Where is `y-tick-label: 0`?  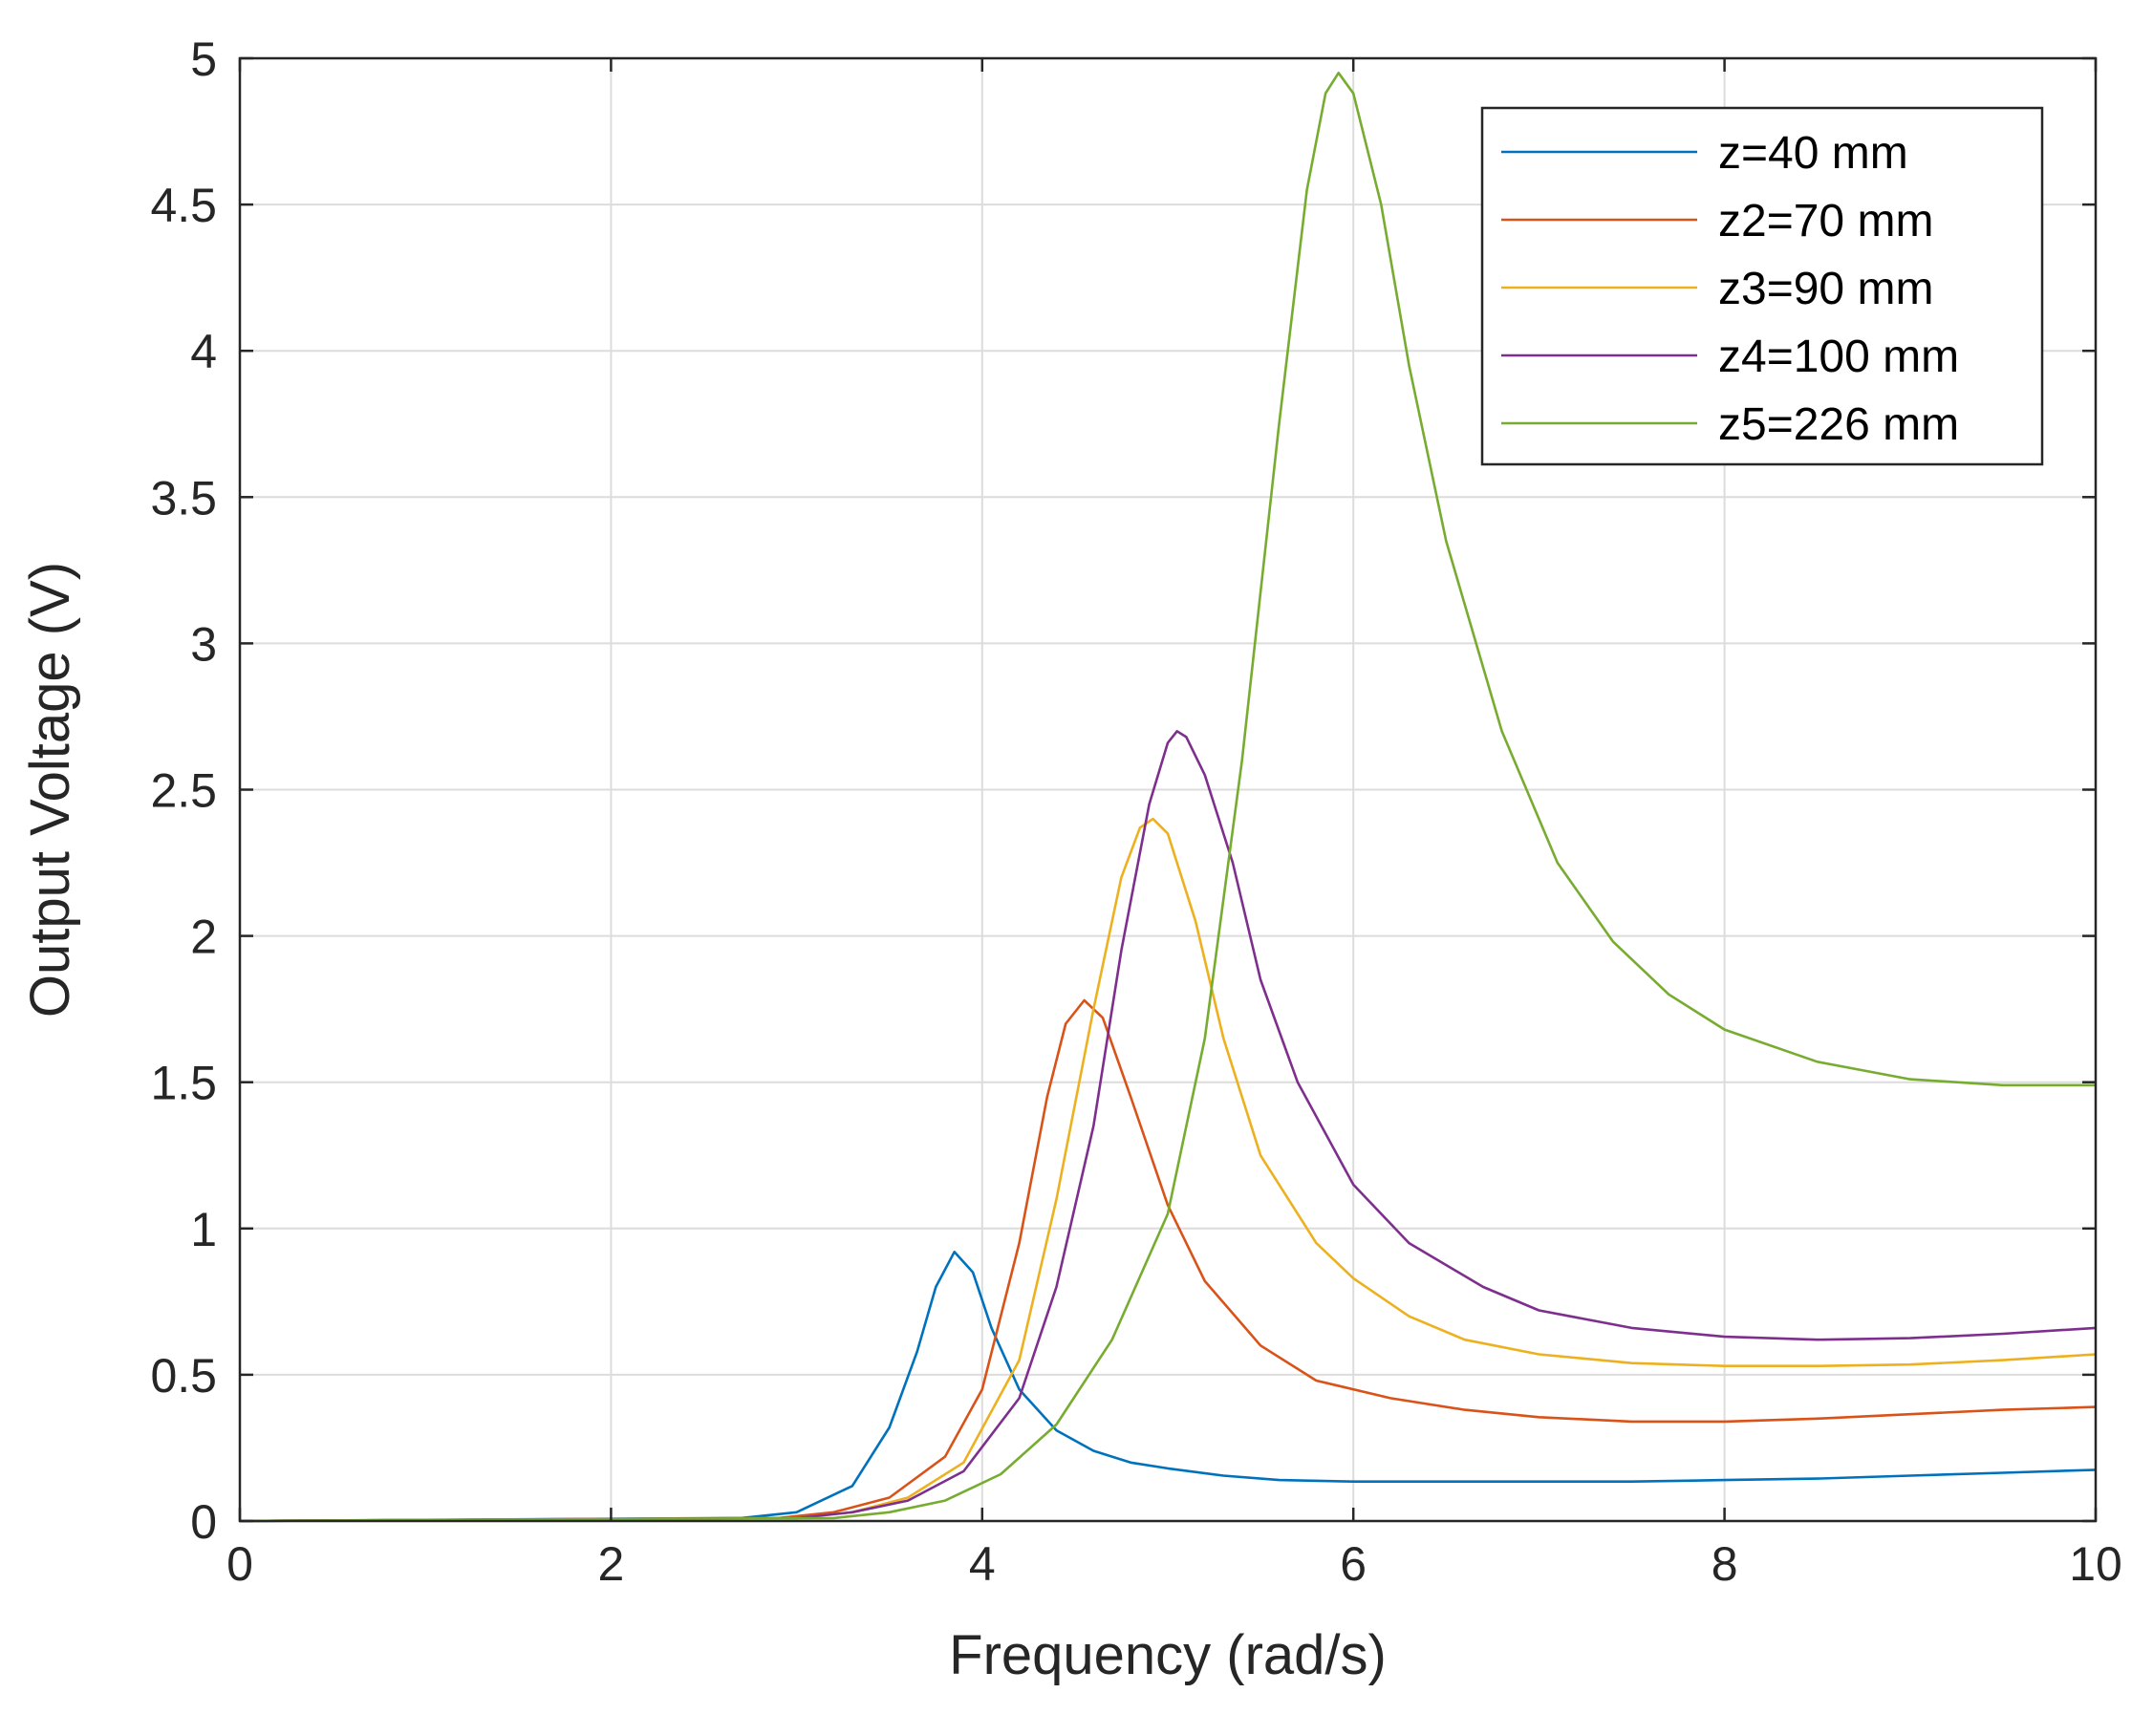
y-tick-label: 0 is located at coordinates (203, 1522).